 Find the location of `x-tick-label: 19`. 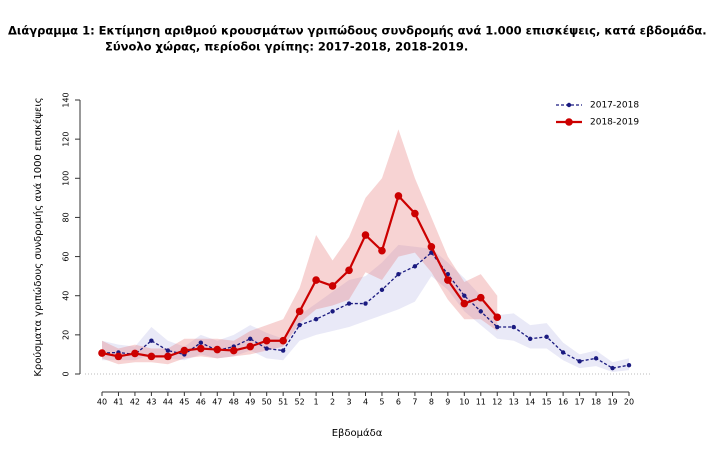

x-tick-label: 19 is located at coordinates (612, 402).